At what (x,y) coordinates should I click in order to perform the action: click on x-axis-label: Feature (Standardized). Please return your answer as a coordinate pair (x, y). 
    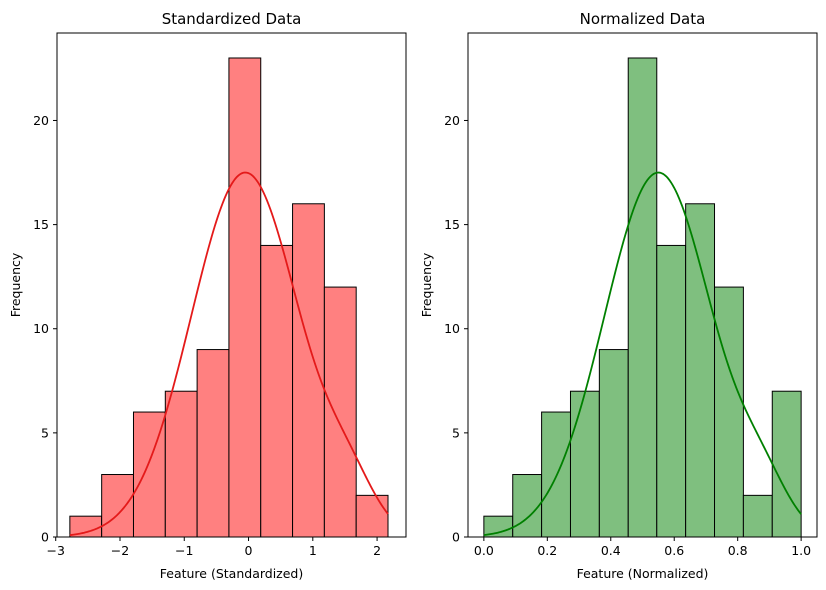
    Looking at the image, I should click on (232, 573).